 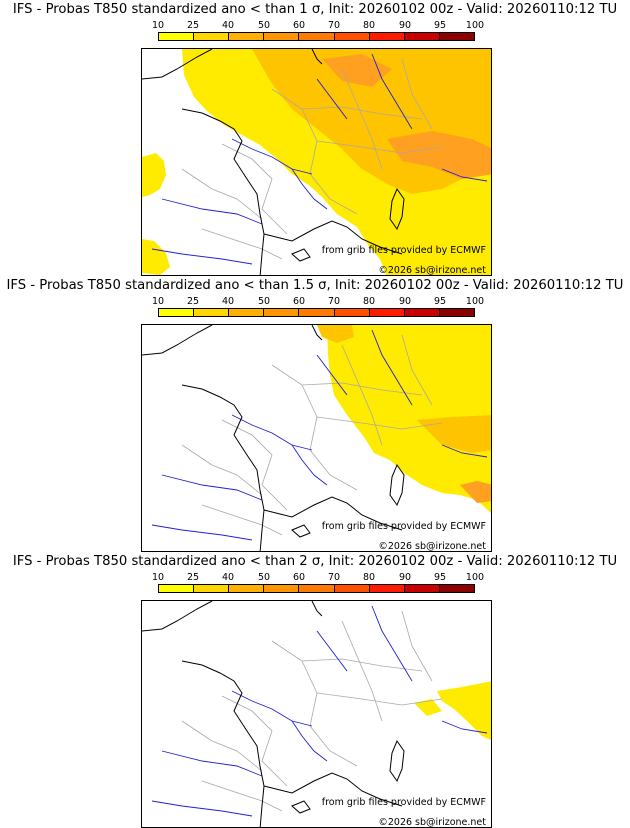 What do you see at coordinates (156, 257) in the screenshot?
I see `prob-area-low-southwest` at bounding box center [156, 257].